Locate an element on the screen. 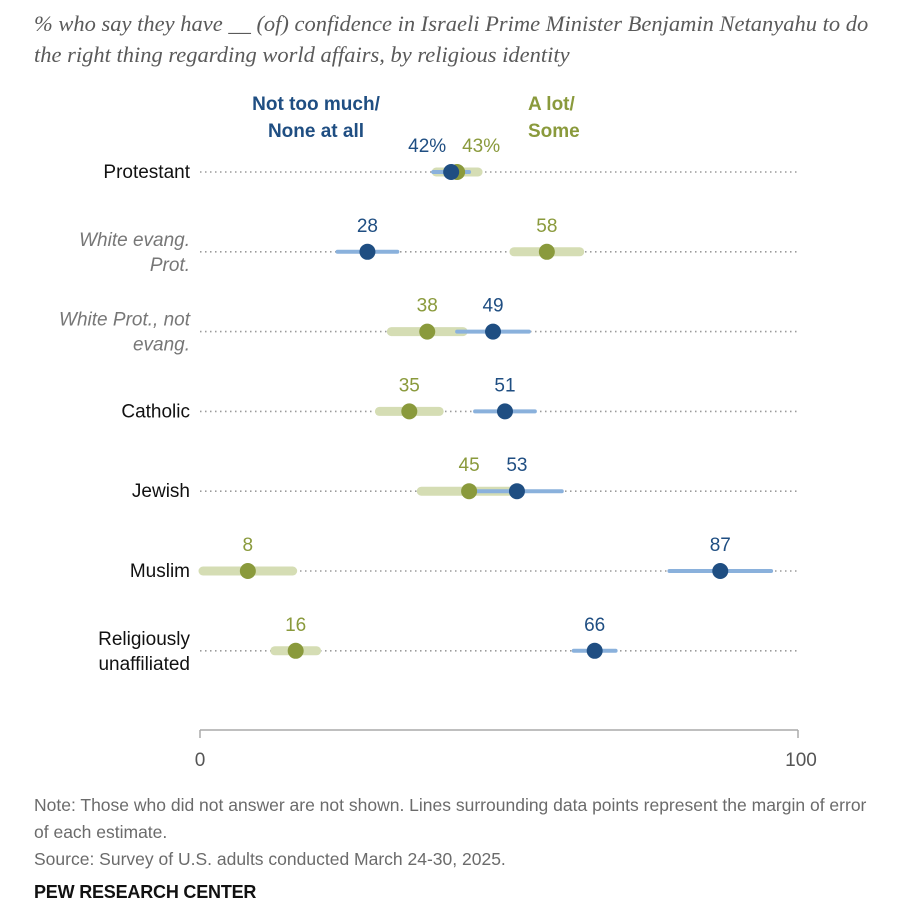  data-label-a-lot: 45 is located at coordinates (469, 465).